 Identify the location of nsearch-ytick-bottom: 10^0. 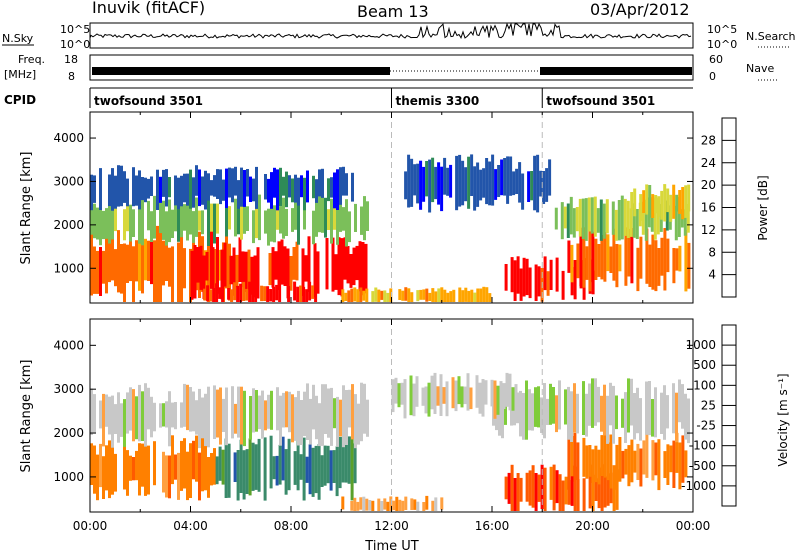
(722, 44).